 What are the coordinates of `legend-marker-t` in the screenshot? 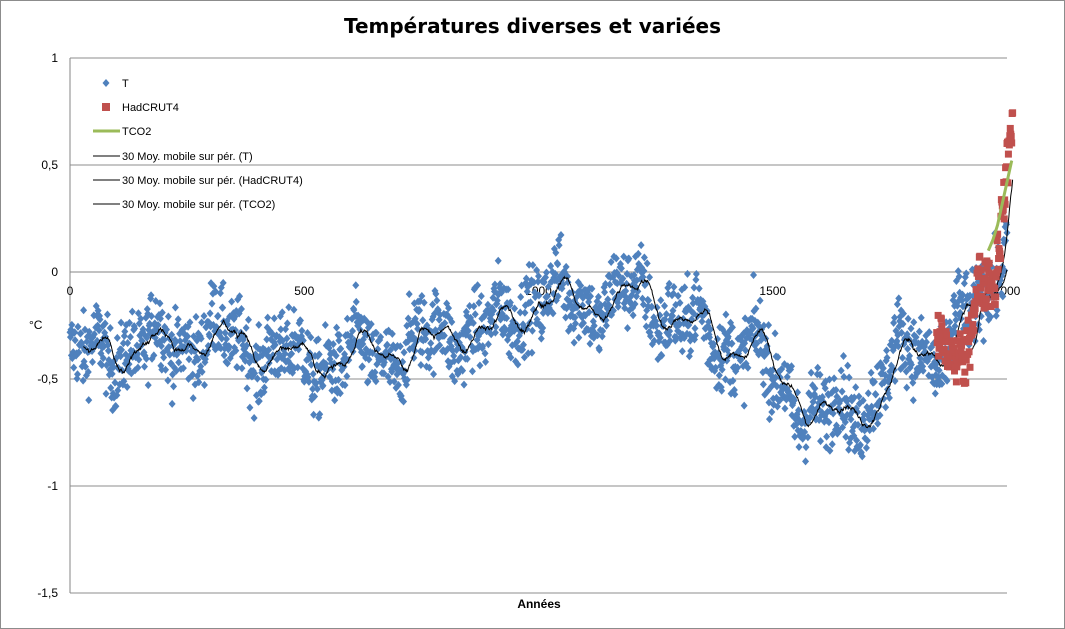 It's located at (106, 83).